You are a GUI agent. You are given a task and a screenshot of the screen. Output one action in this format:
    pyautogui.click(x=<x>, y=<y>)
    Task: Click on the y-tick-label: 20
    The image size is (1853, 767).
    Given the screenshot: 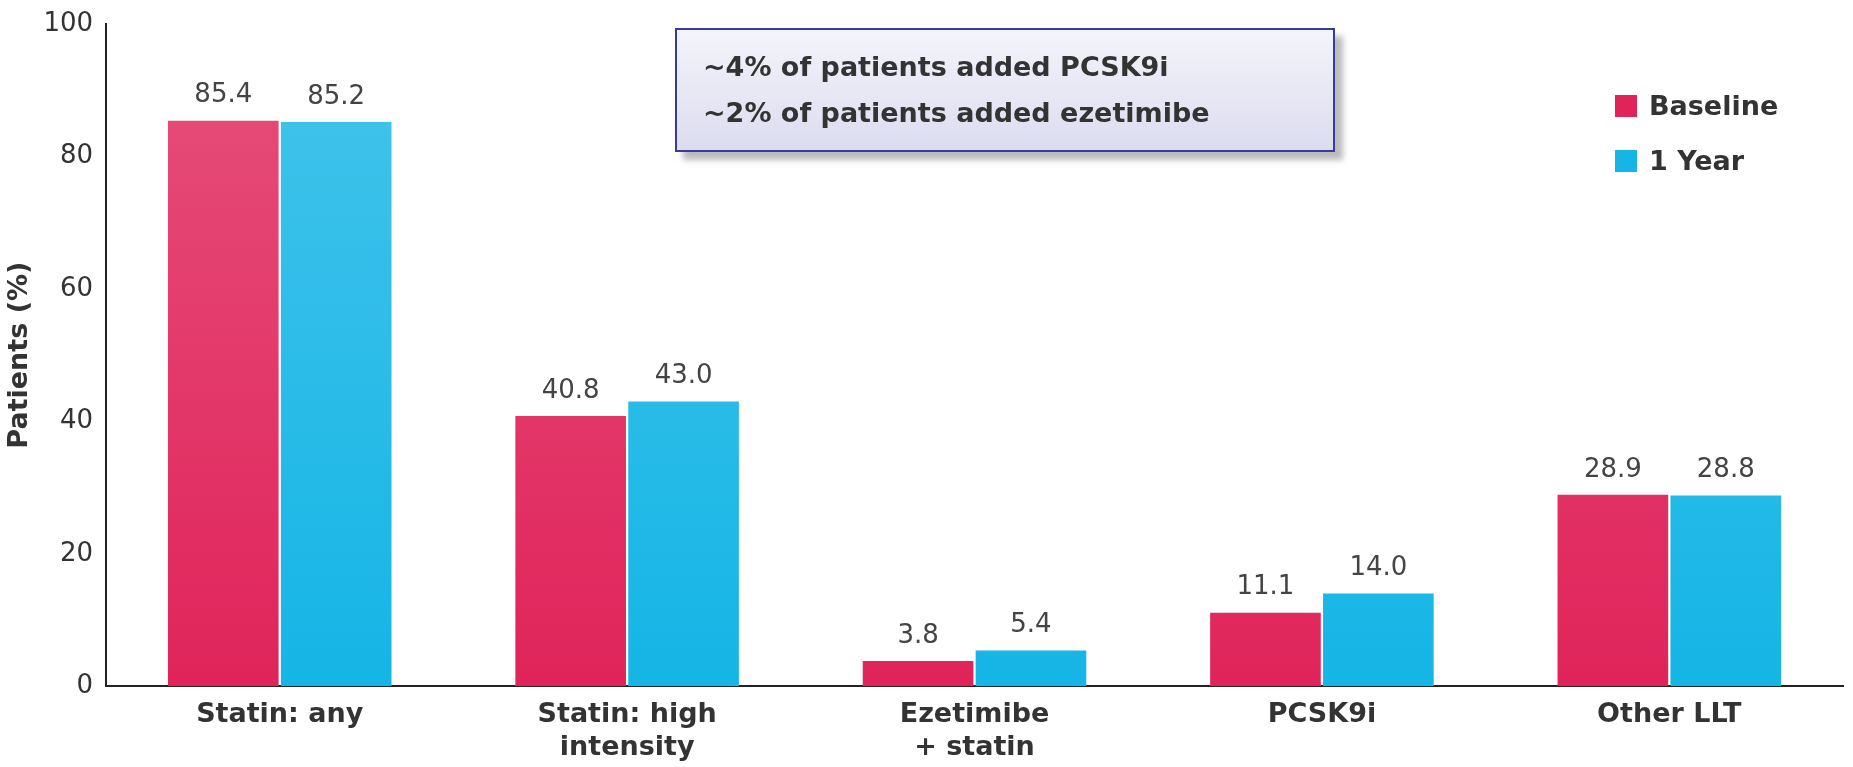 What is the action you would take?
    pyautogui.click(x=76, y=551)
    